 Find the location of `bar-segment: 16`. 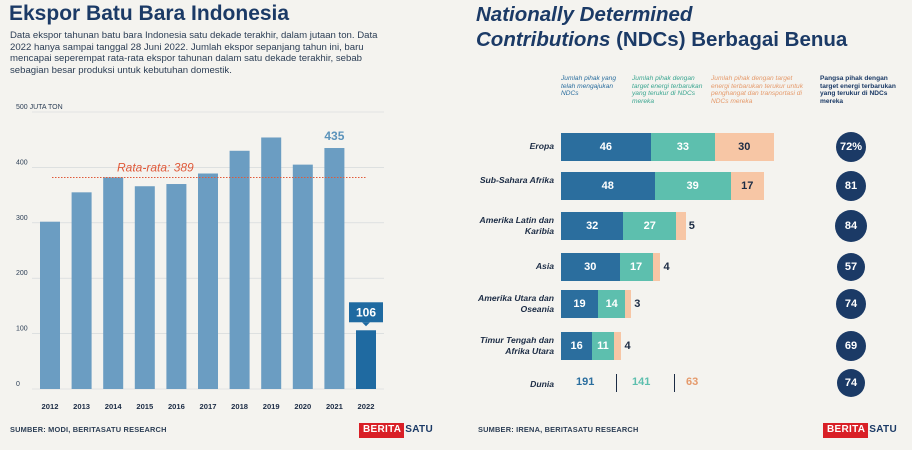

bar-segment: 16 is located at coordinates (577, 346).